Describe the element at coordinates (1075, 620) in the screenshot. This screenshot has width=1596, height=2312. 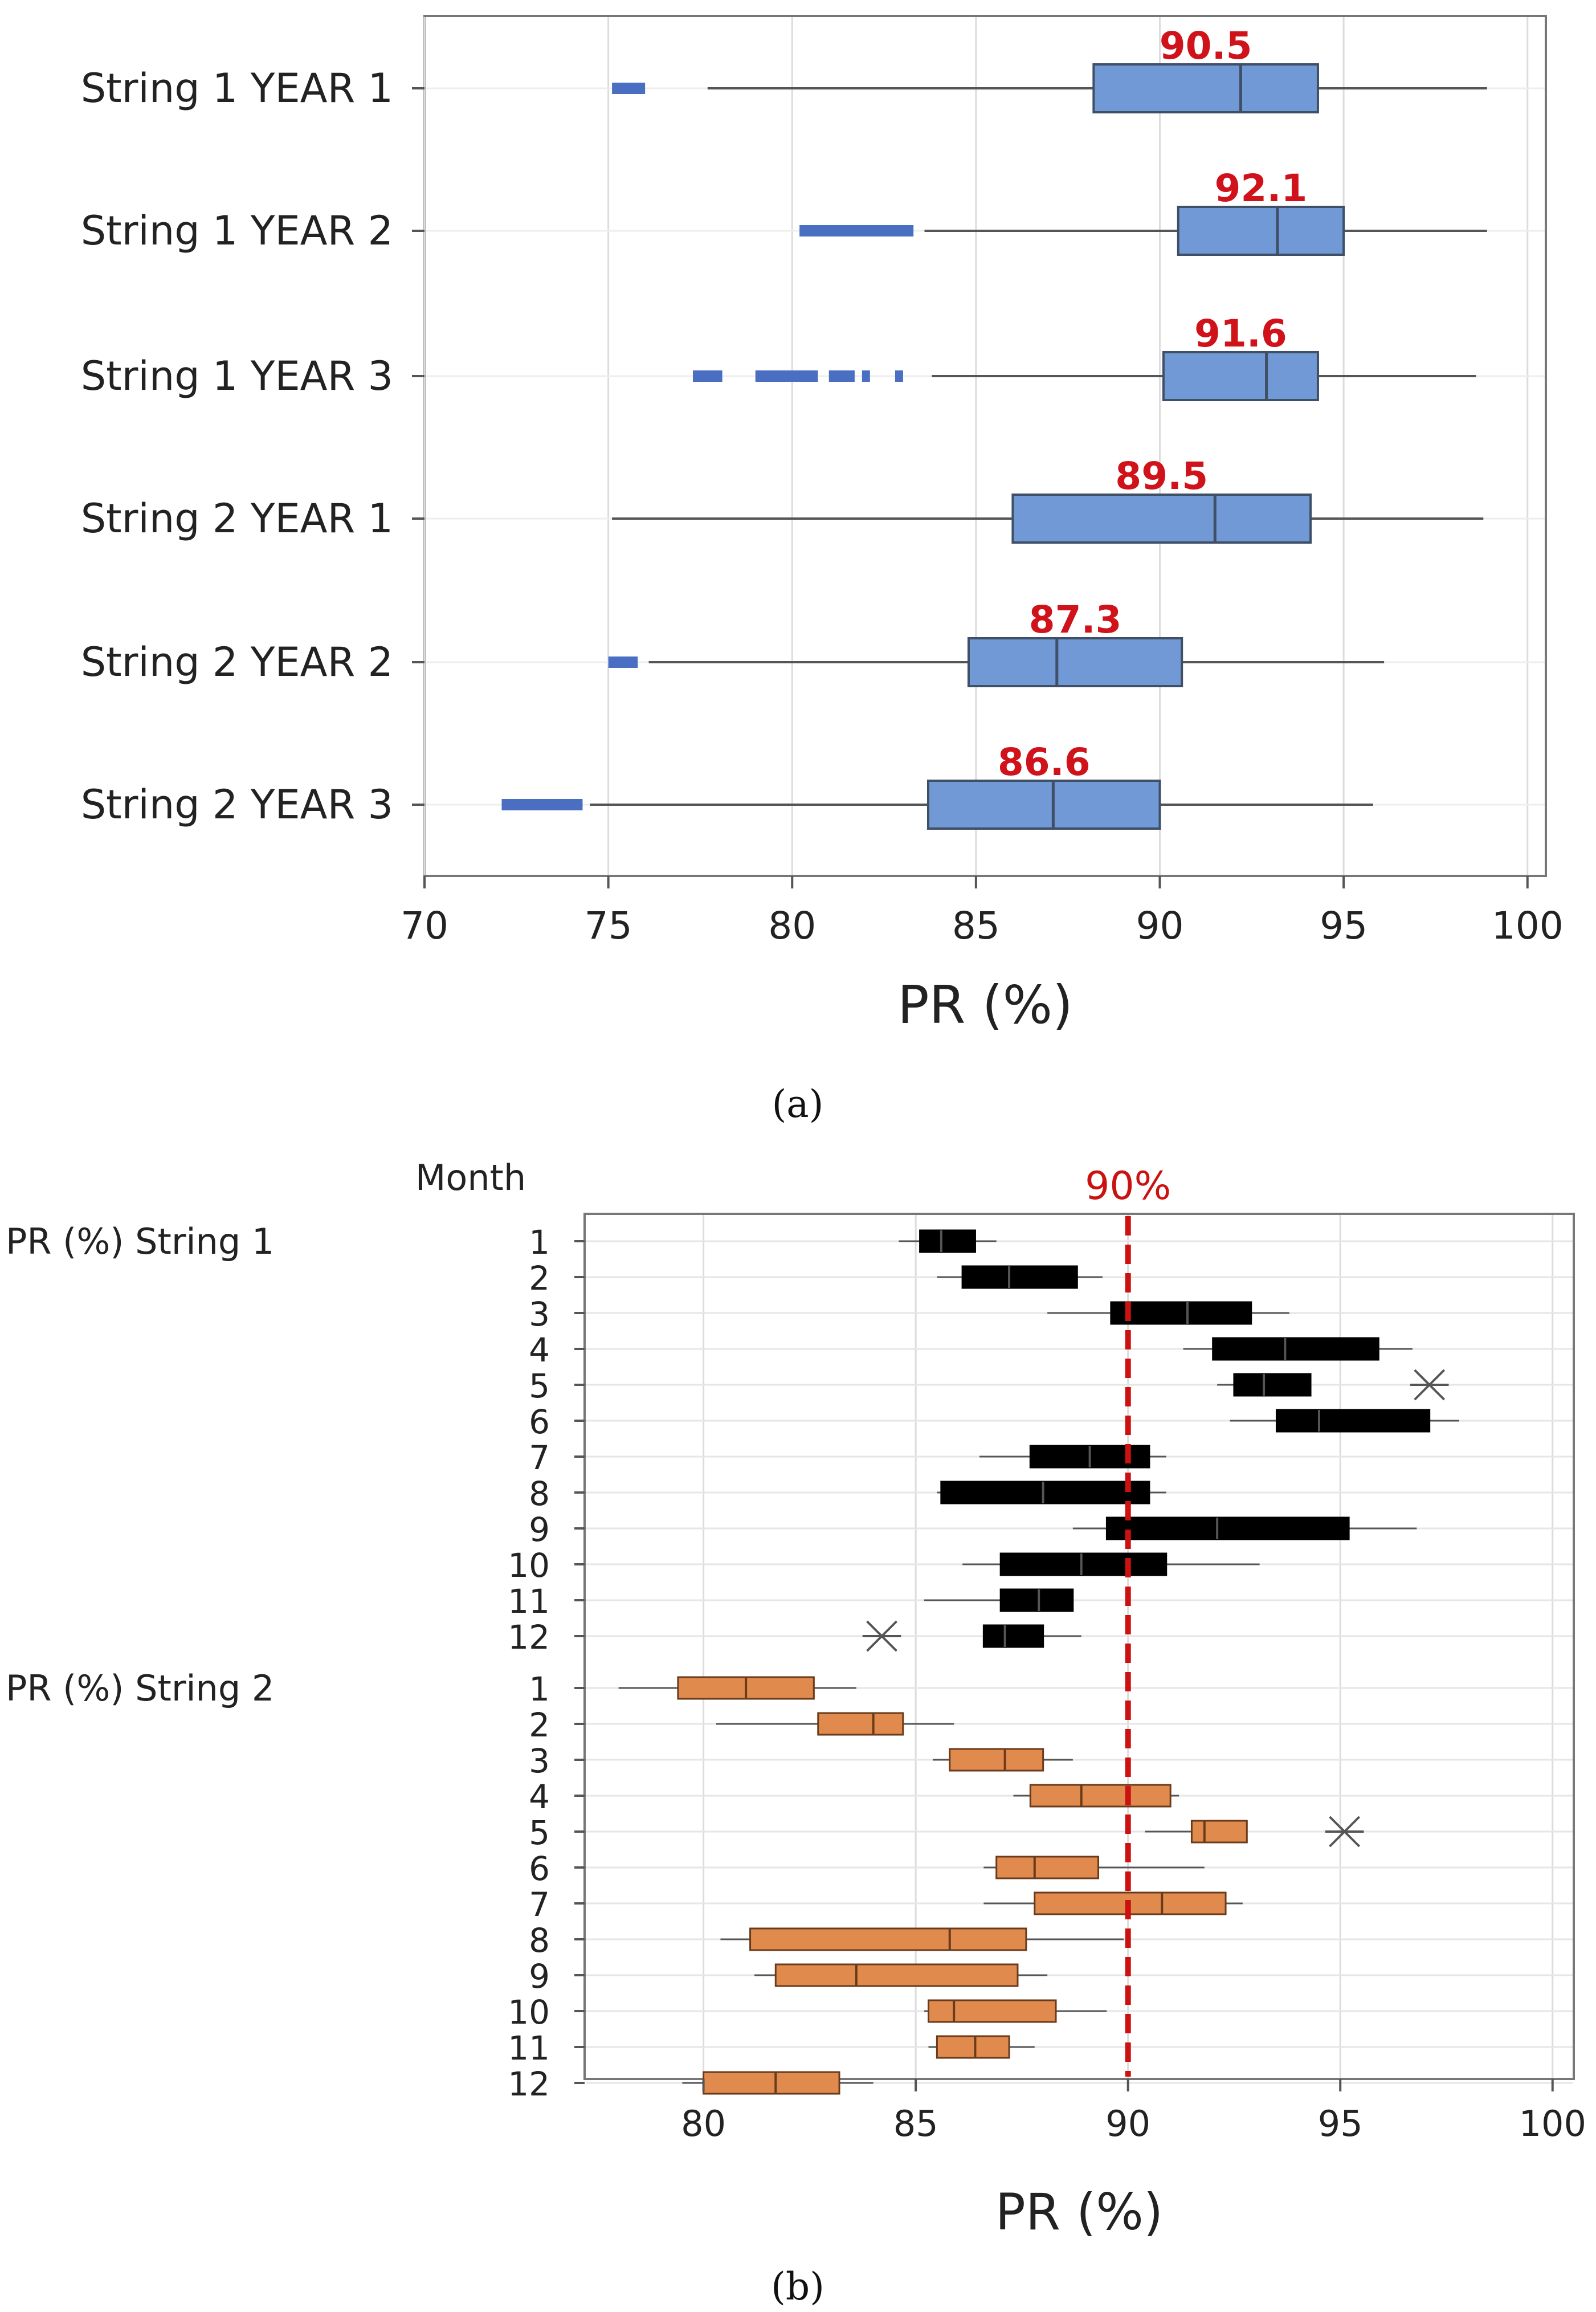
I see `median-value-label: 87.3` at that location.